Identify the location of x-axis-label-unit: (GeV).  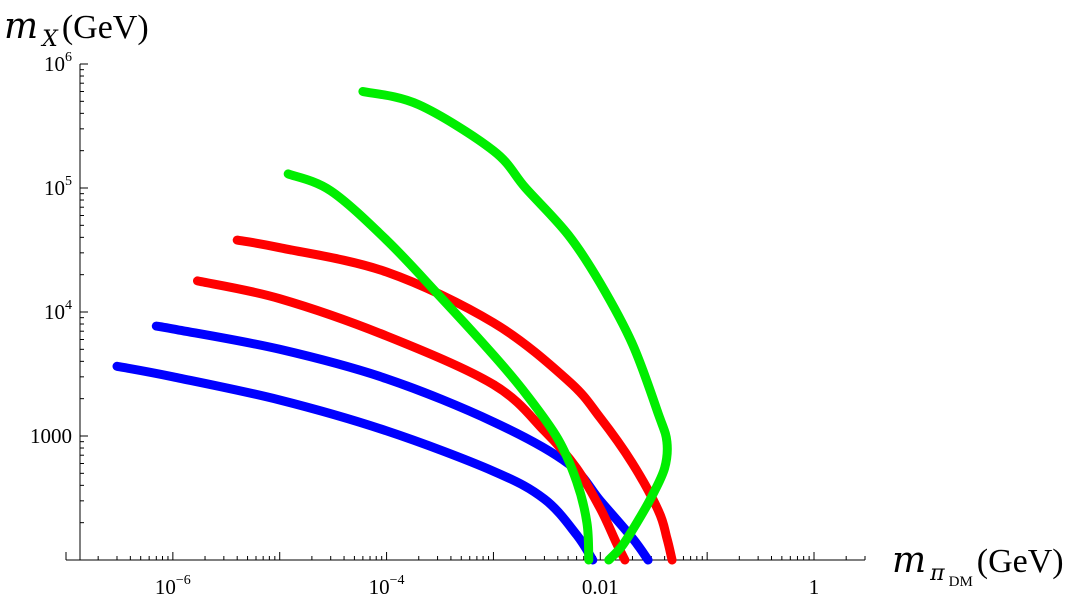
(1020, 561).